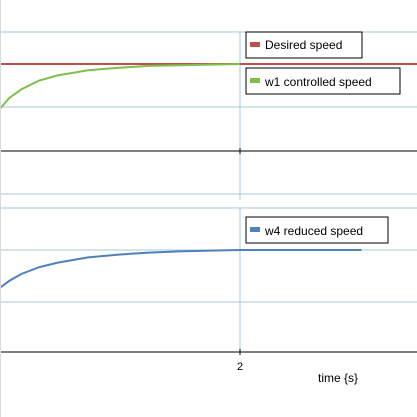 Image resolution: width=417 pixels, height=417 pixels. What do you see at coordinates (338, 378) in the screenshot?
I see `x-axis-title: time {s}` at bounding box center [338, 378].